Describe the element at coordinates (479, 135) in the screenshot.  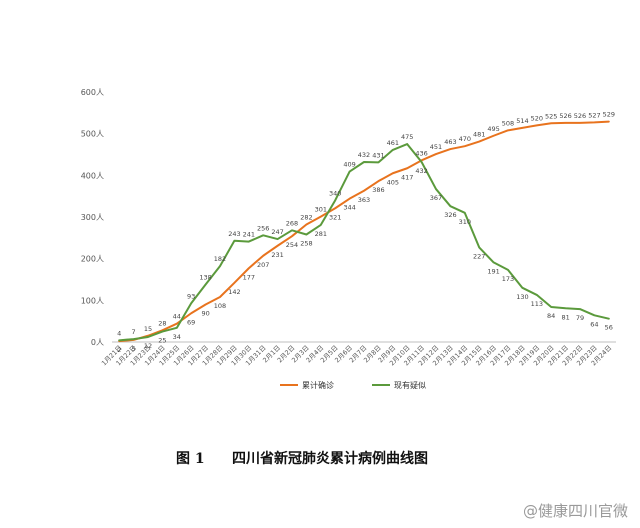
I see `data-label: 481` at that location.